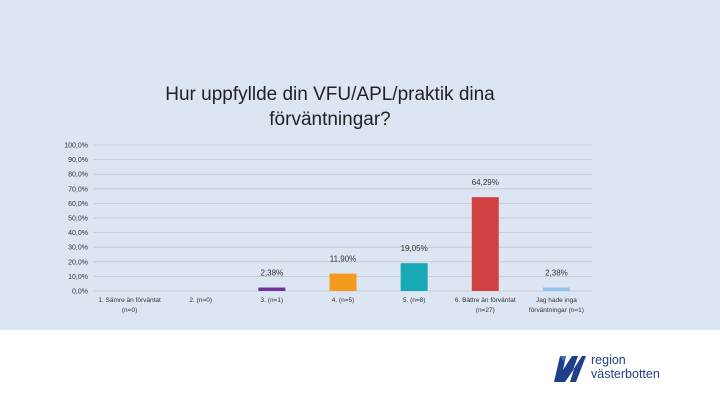  Describe the element at coordinates (625, 374) in the screenshot. I see `logo-text-line2: västerbotten` at that location.